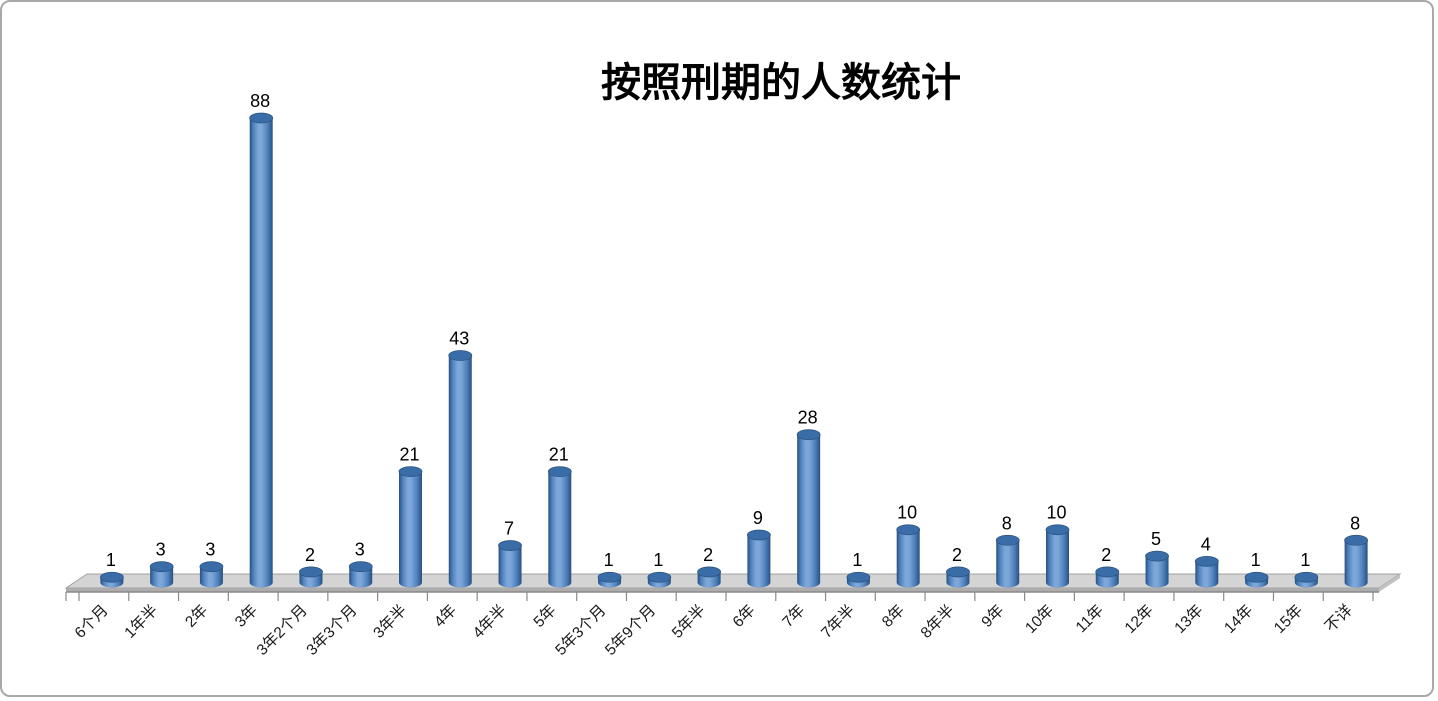  I want to click on bar-3年2个月, so click(311, 577).